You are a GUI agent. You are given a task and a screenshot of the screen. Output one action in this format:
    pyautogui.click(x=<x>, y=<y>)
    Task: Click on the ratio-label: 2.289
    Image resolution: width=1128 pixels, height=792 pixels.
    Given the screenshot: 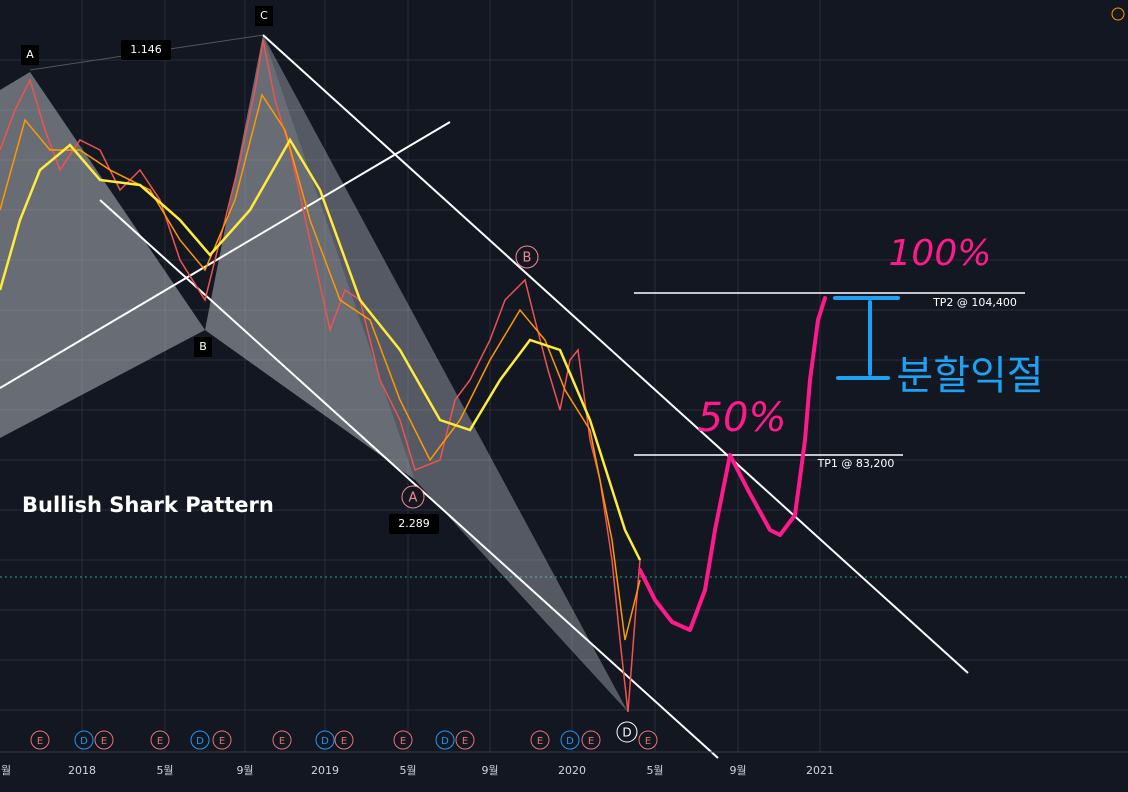 What is the action you would take?
    pyautogui.click(x=414, y=523)
    